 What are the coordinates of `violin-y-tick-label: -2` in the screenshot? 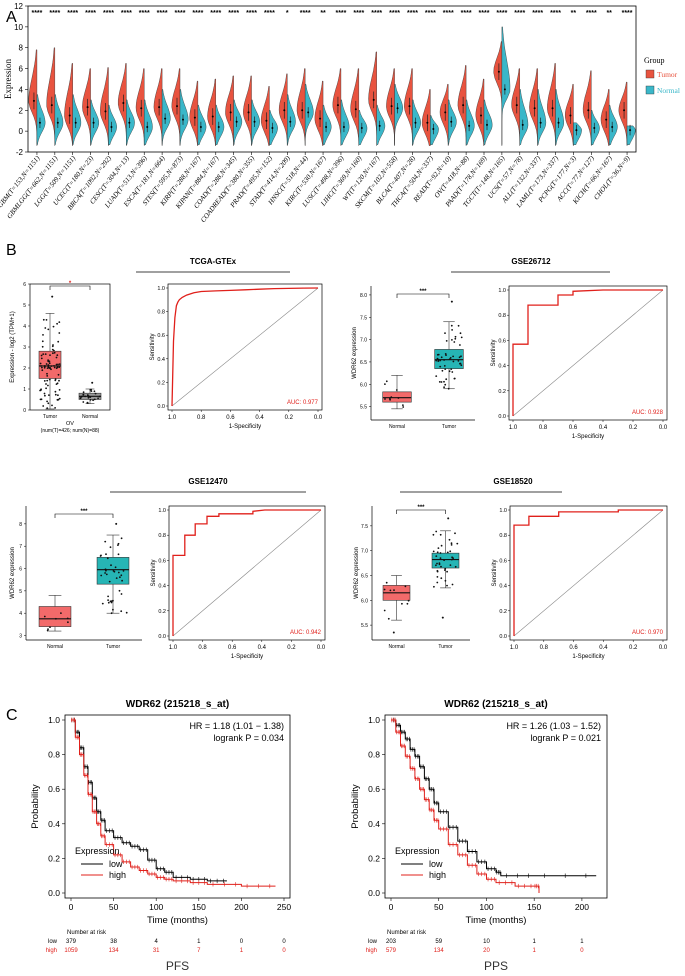 It's located at (20, 152).